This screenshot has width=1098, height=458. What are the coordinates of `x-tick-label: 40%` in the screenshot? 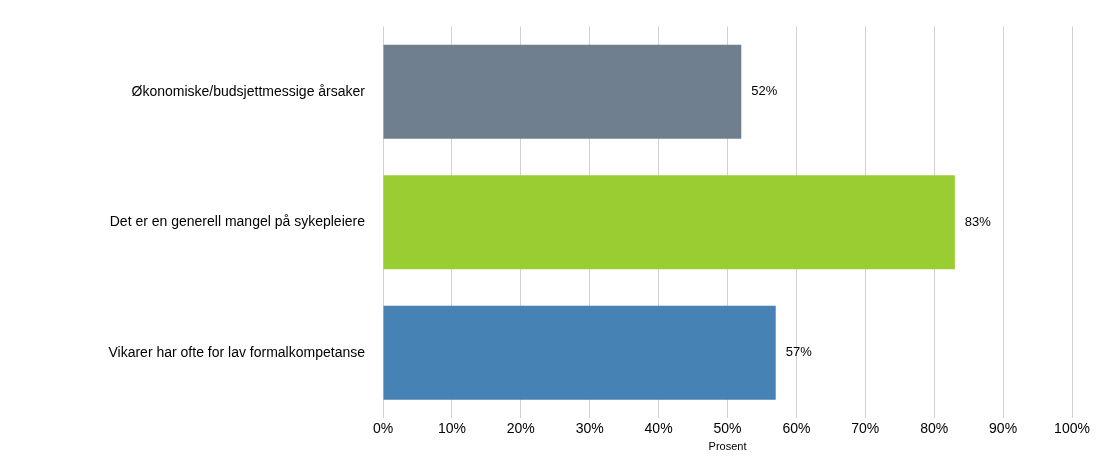 It's located at (658, 428).